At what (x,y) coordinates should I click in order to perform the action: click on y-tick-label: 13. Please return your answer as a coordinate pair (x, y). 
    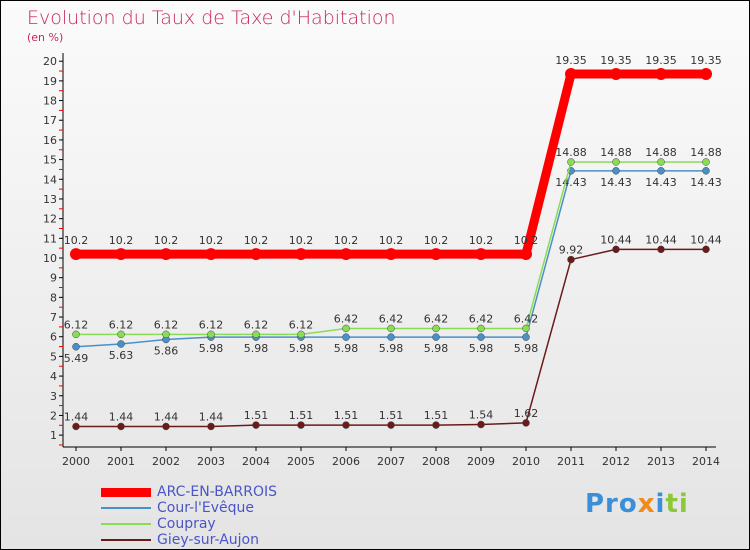
    Looking at the image, I should click on (50, 199).